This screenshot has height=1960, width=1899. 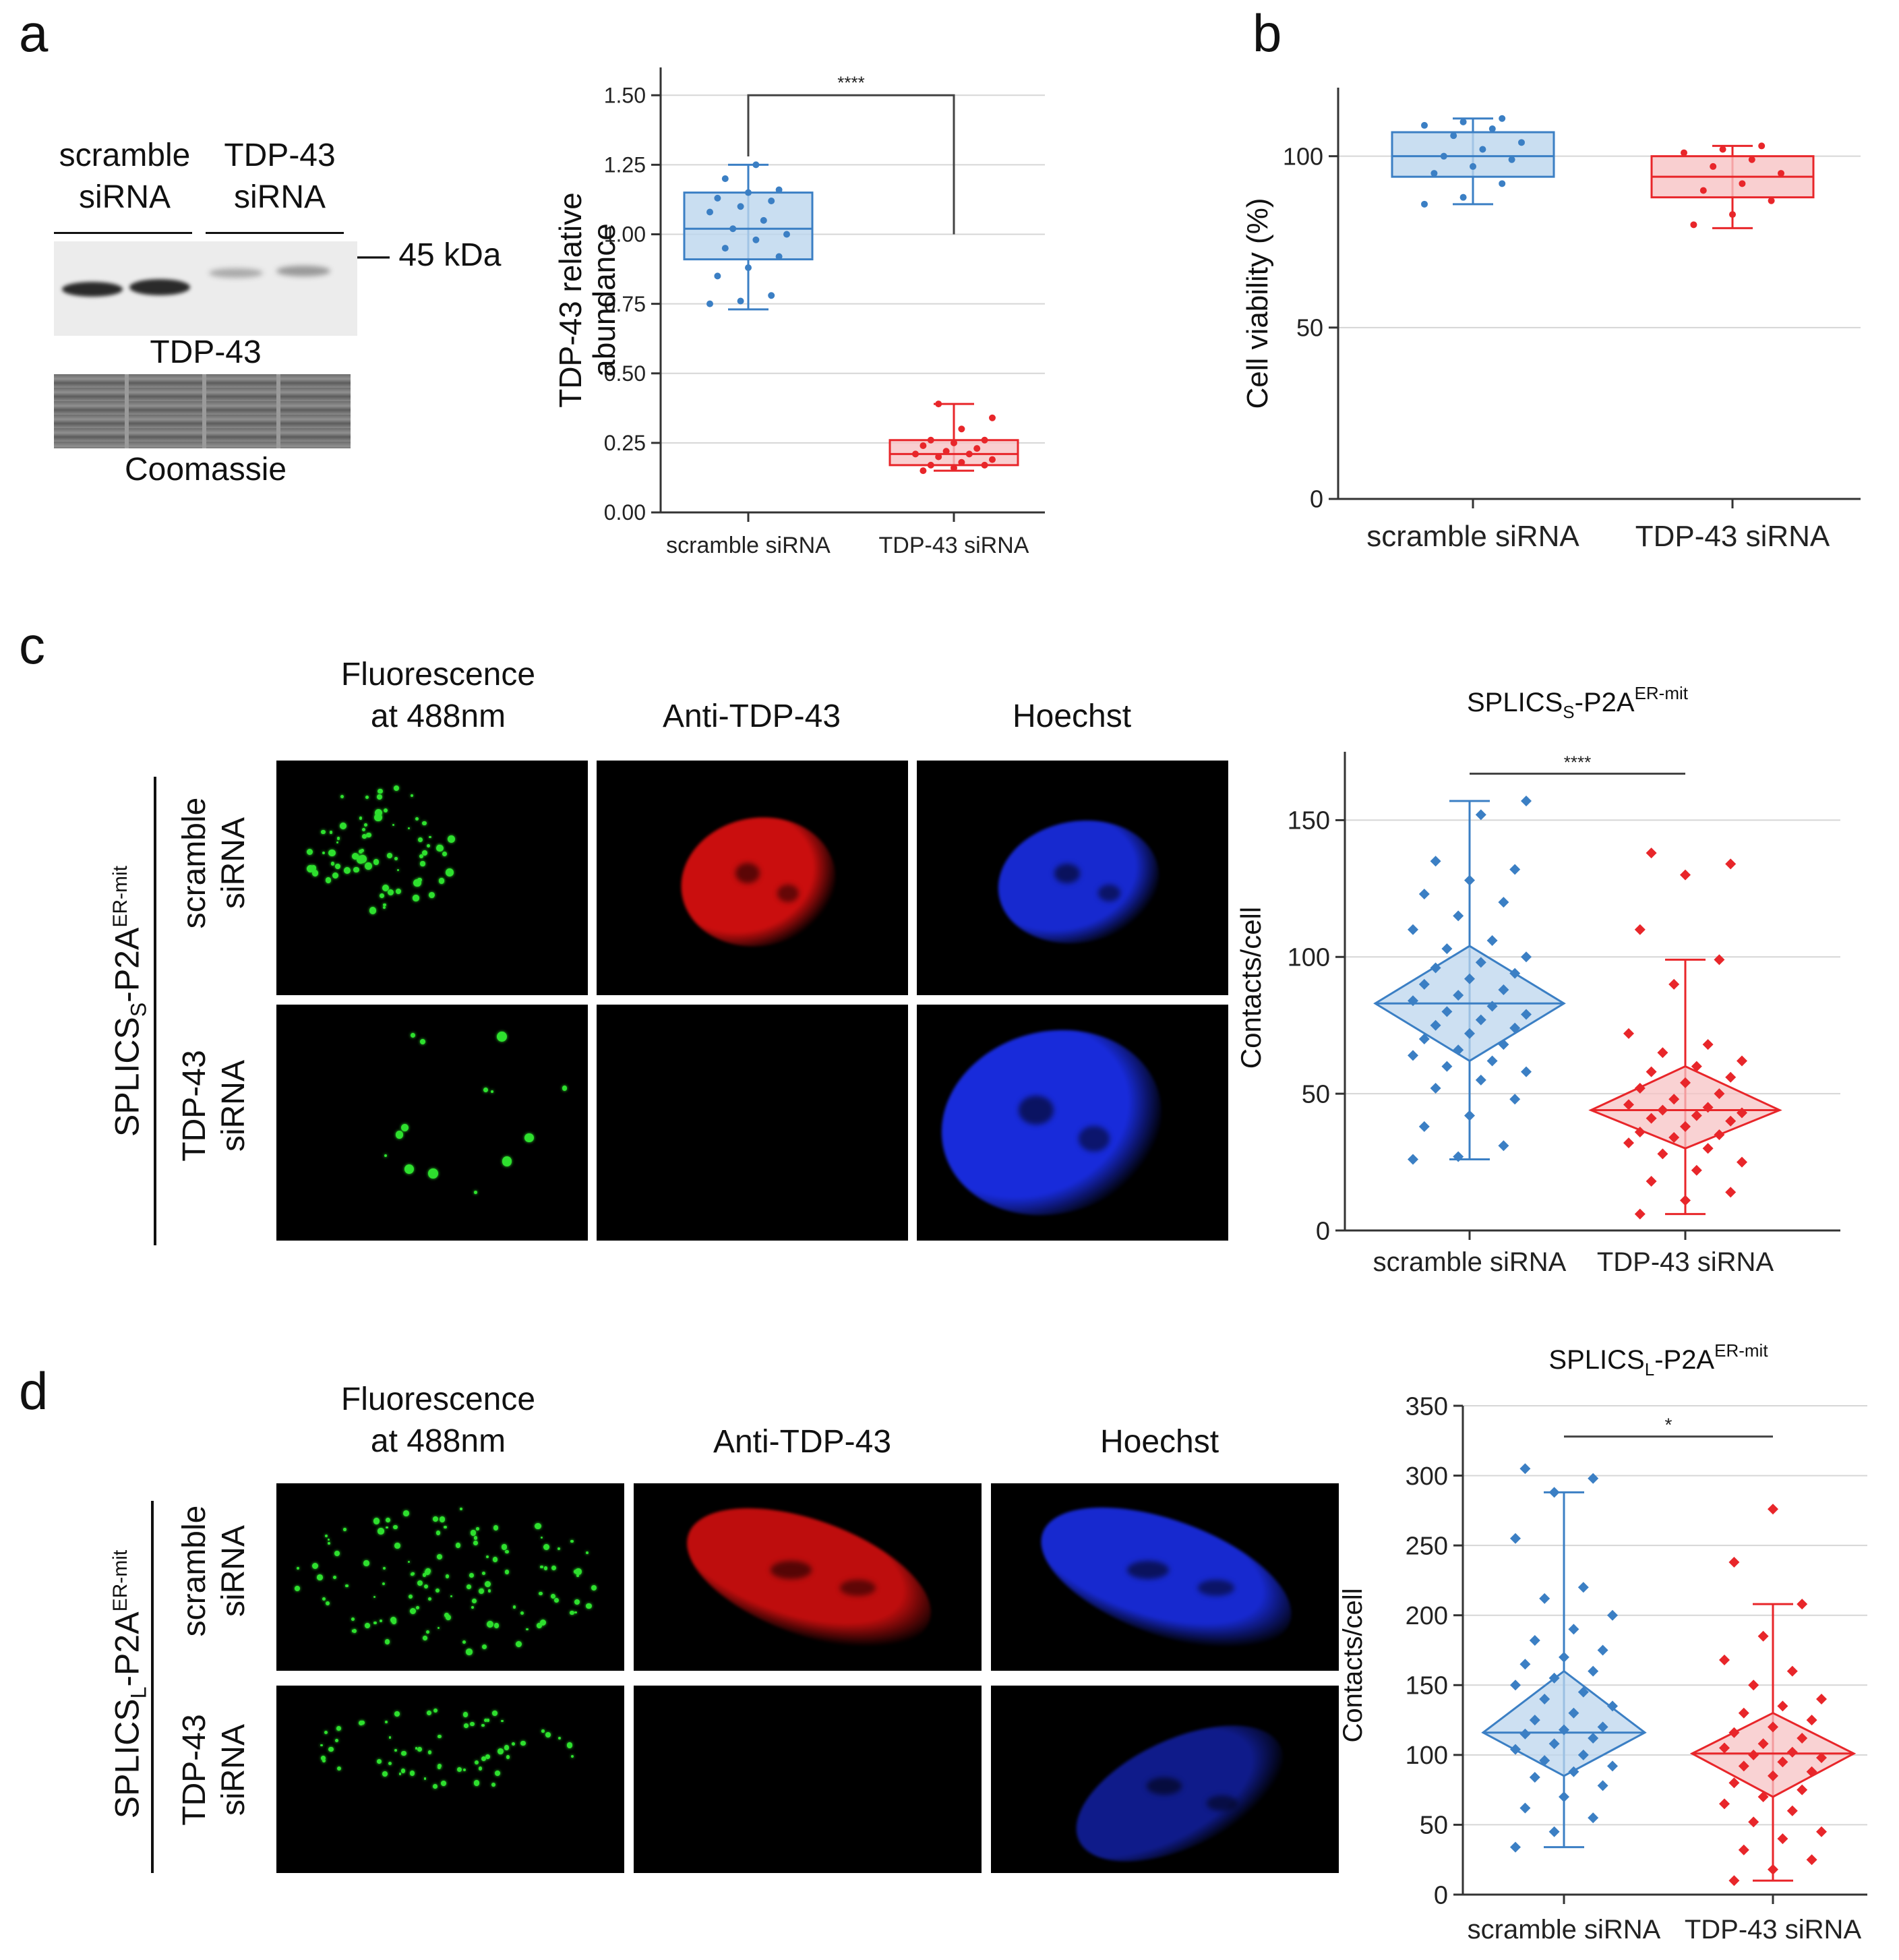 What do you see at coordinates (1592, 992) in the screenshot?
I see `chart-c-axes` at bounding box center [1592, 992].